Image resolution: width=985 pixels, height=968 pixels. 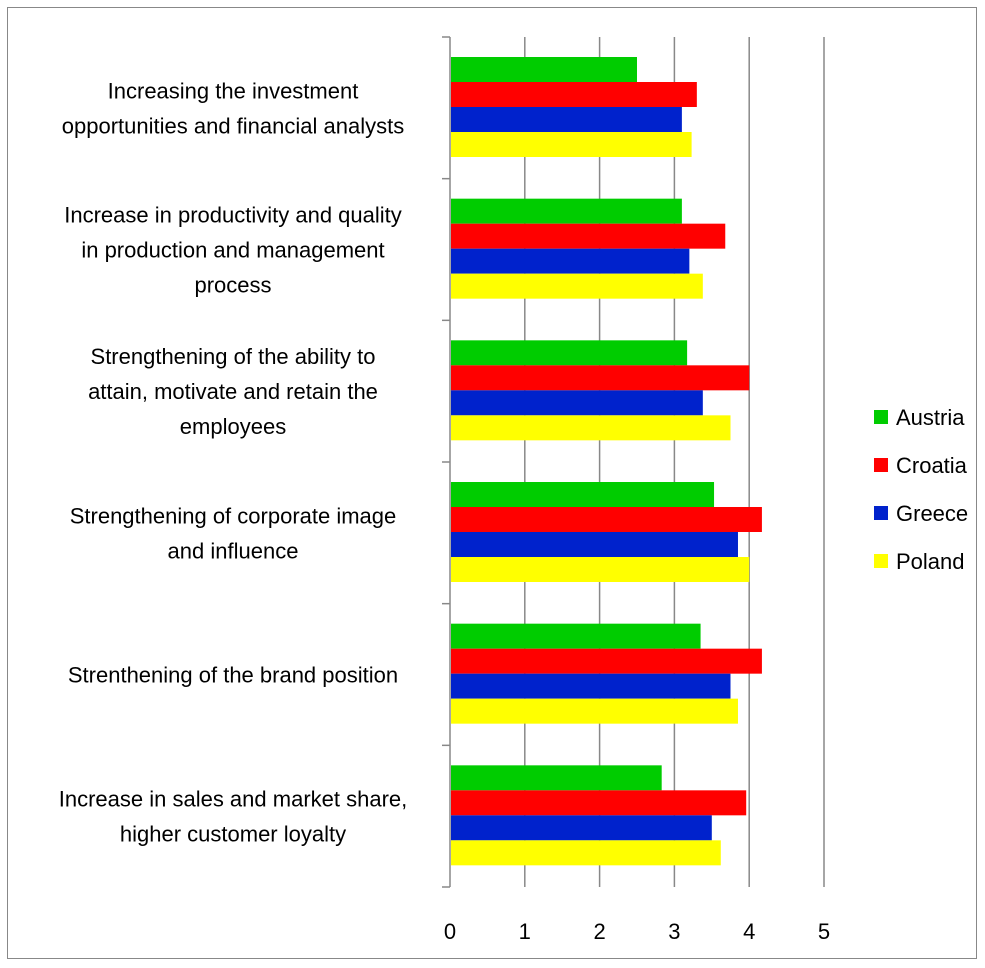 What do you see at coordinates (930, 417) in the screenshot?
I see `legend-label-austria: Austria` at bounding box center [930, 417].